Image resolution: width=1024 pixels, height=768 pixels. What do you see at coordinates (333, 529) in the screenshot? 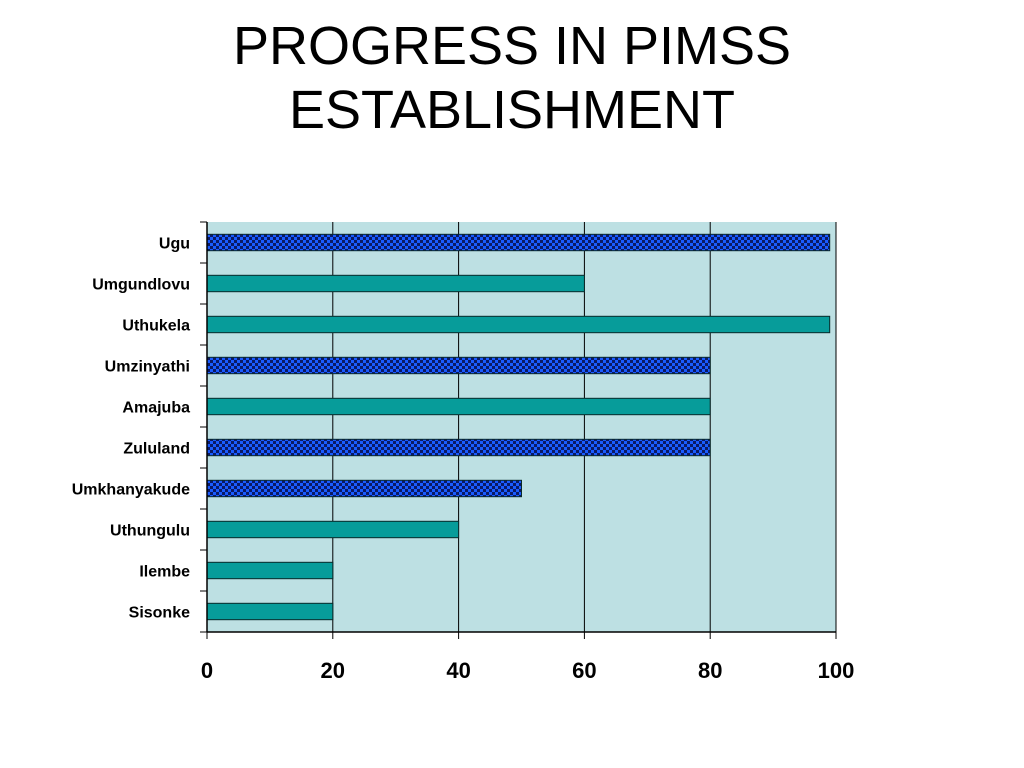
I see `bar-uthungulu` at bounding box center [333, 529].